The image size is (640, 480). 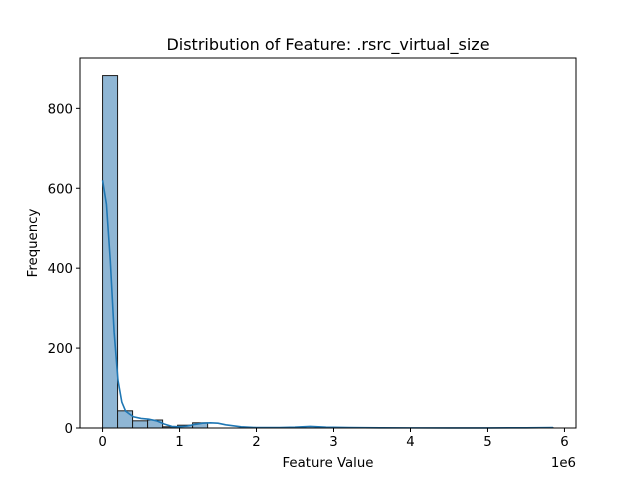 I want to click on x-axis-label: Feature Value, so click(x=328, y=463).